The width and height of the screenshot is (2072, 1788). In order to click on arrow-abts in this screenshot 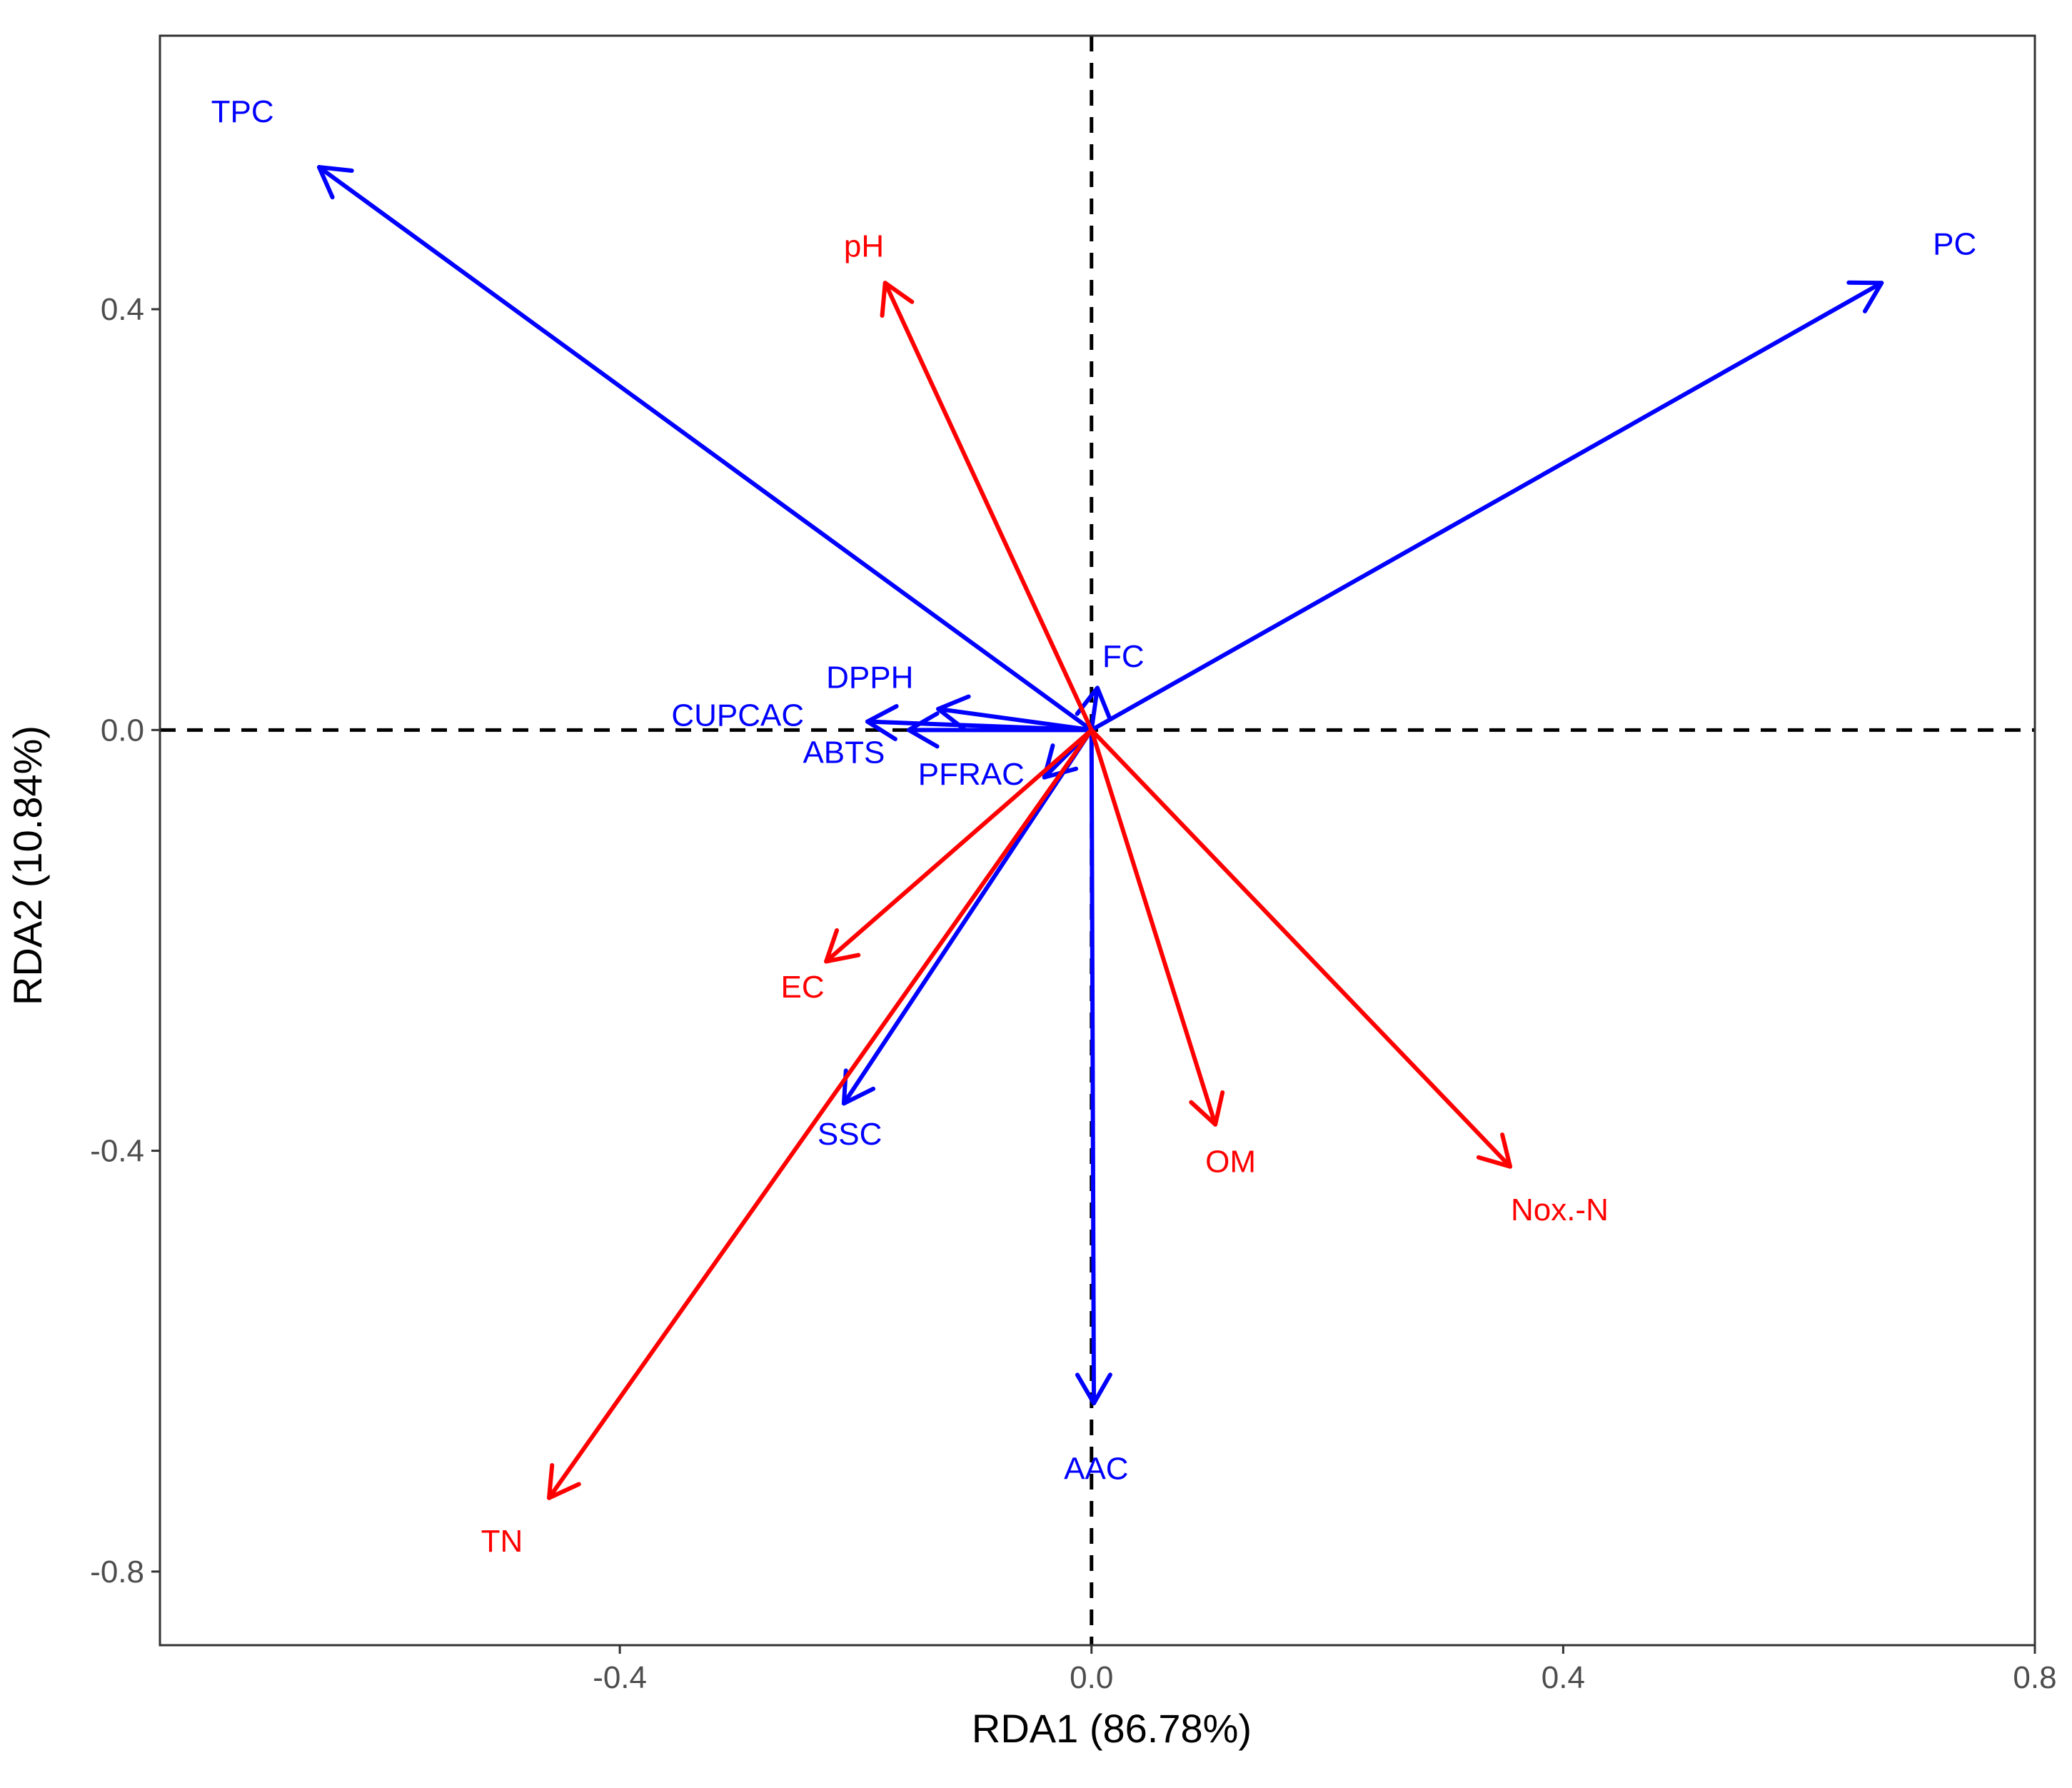, I will do `click(1000, 730)`.